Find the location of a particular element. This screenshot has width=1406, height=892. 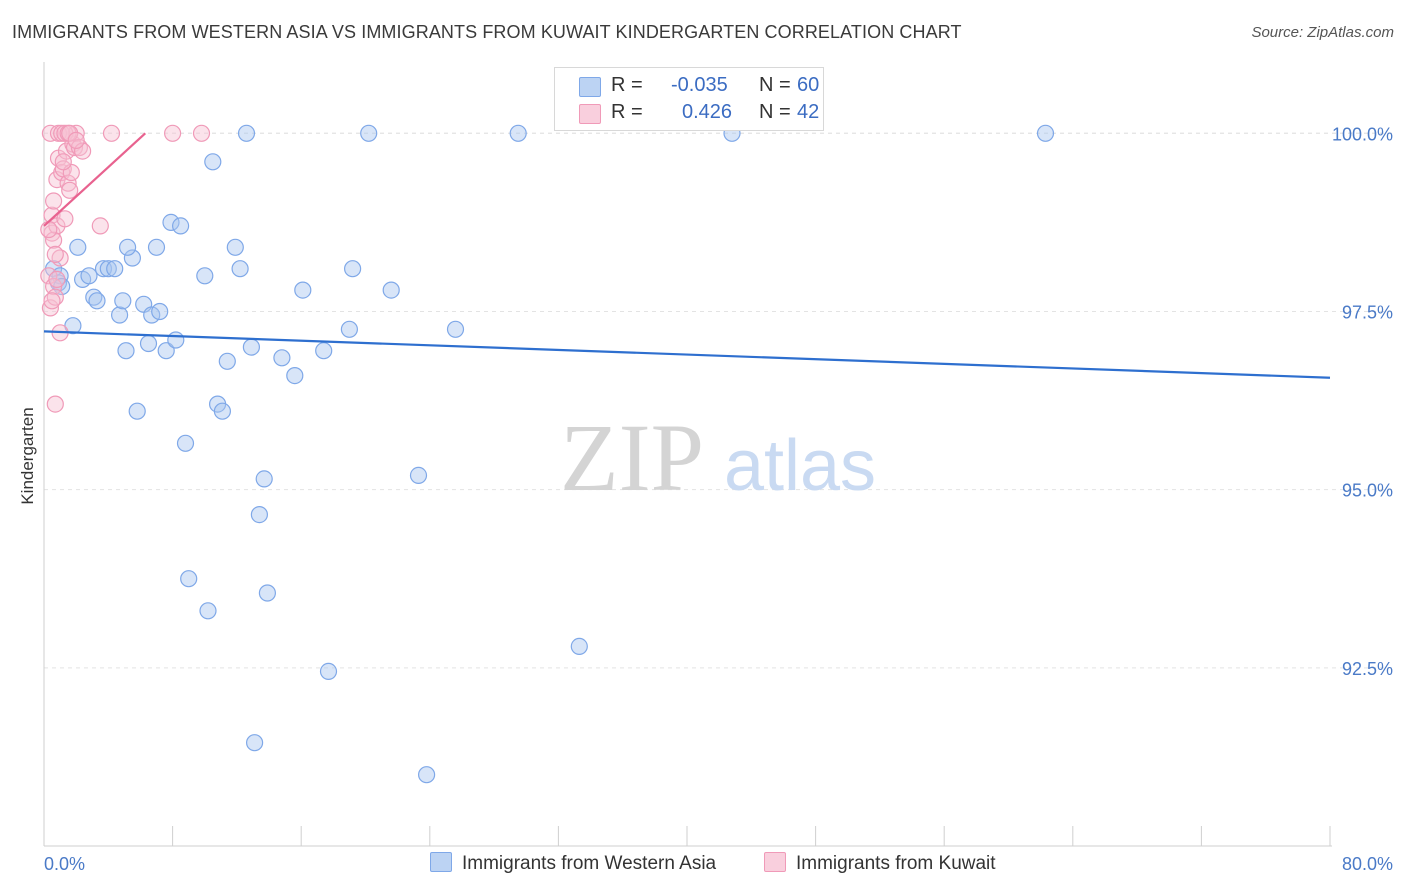

bottom-legend-label-kuwait: Immigrants from Kuwait is located at coordinates (896, 863).